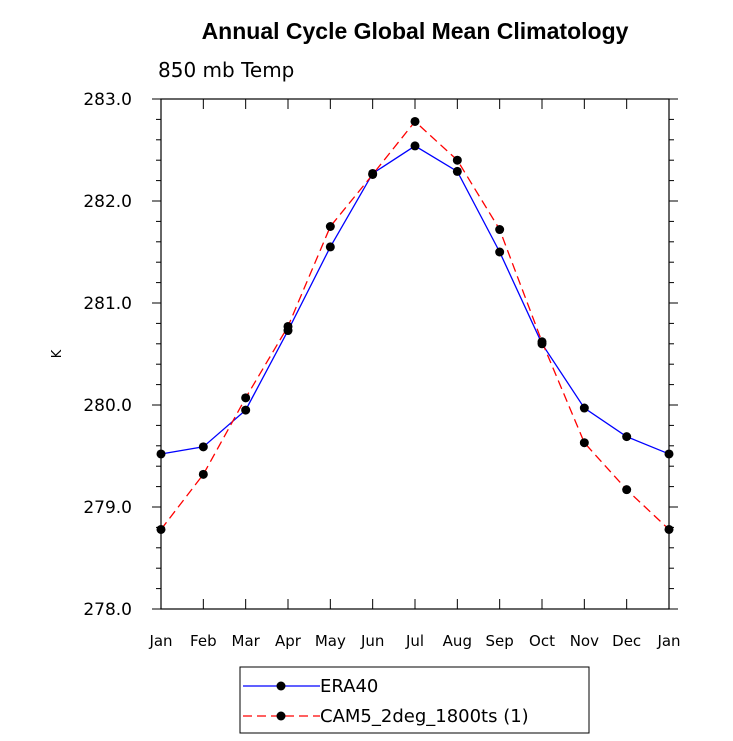  Describe the element at coordinates (542, 641) in the screenshot. I see `x-tick-label: Oct` at that location.